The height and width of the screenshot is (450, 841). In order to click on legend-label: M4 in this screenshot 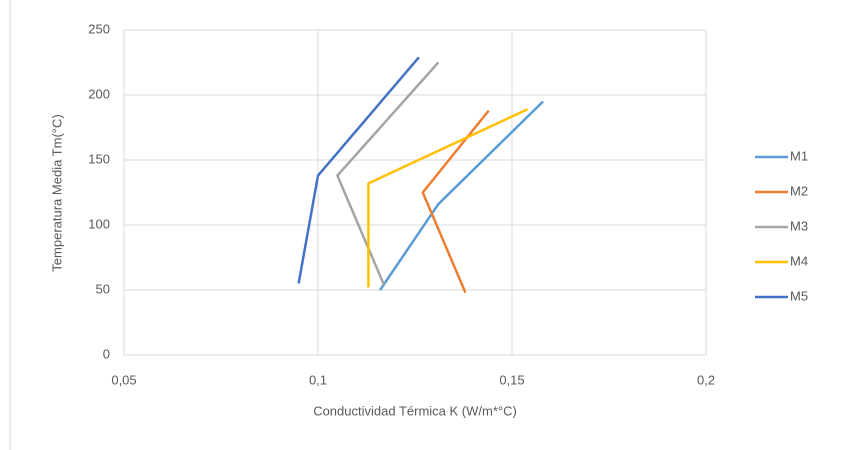, I will do `click(799, 260)`.